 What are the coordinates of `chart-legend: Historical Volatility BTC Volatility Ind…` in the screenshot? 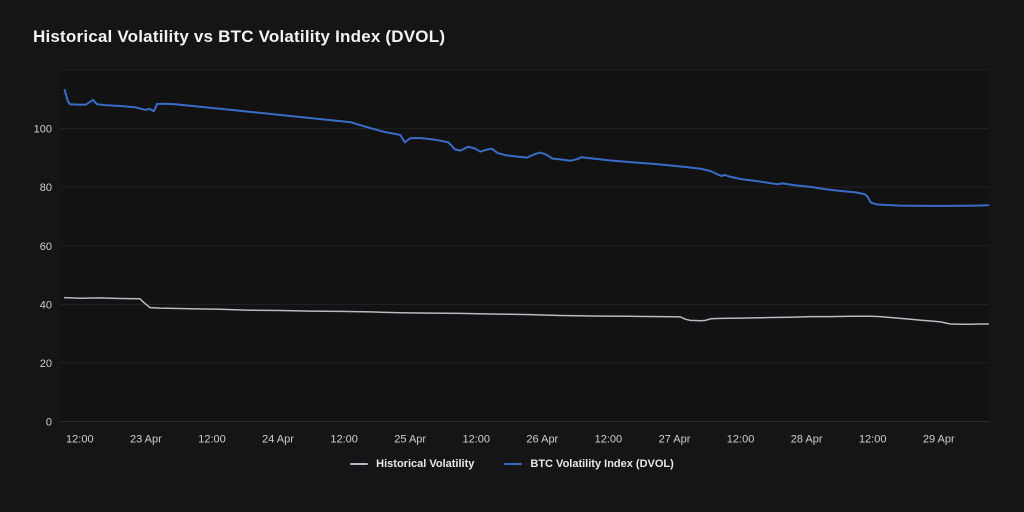 It's located at (512, 464).